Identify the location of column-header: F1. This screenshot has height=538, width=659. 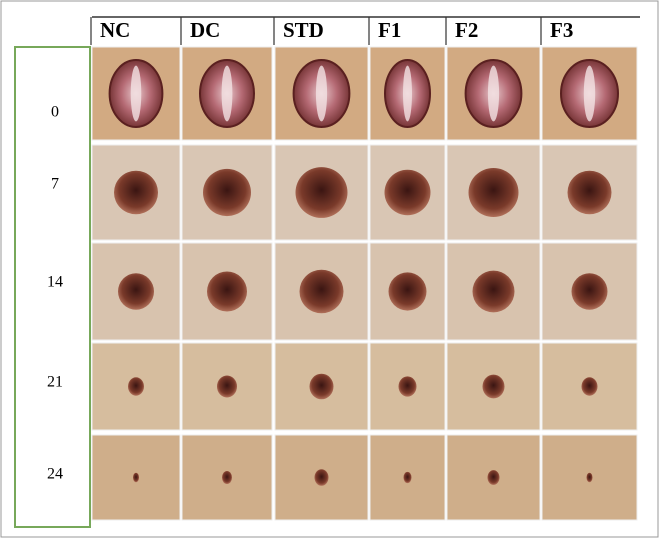
(389, 30).